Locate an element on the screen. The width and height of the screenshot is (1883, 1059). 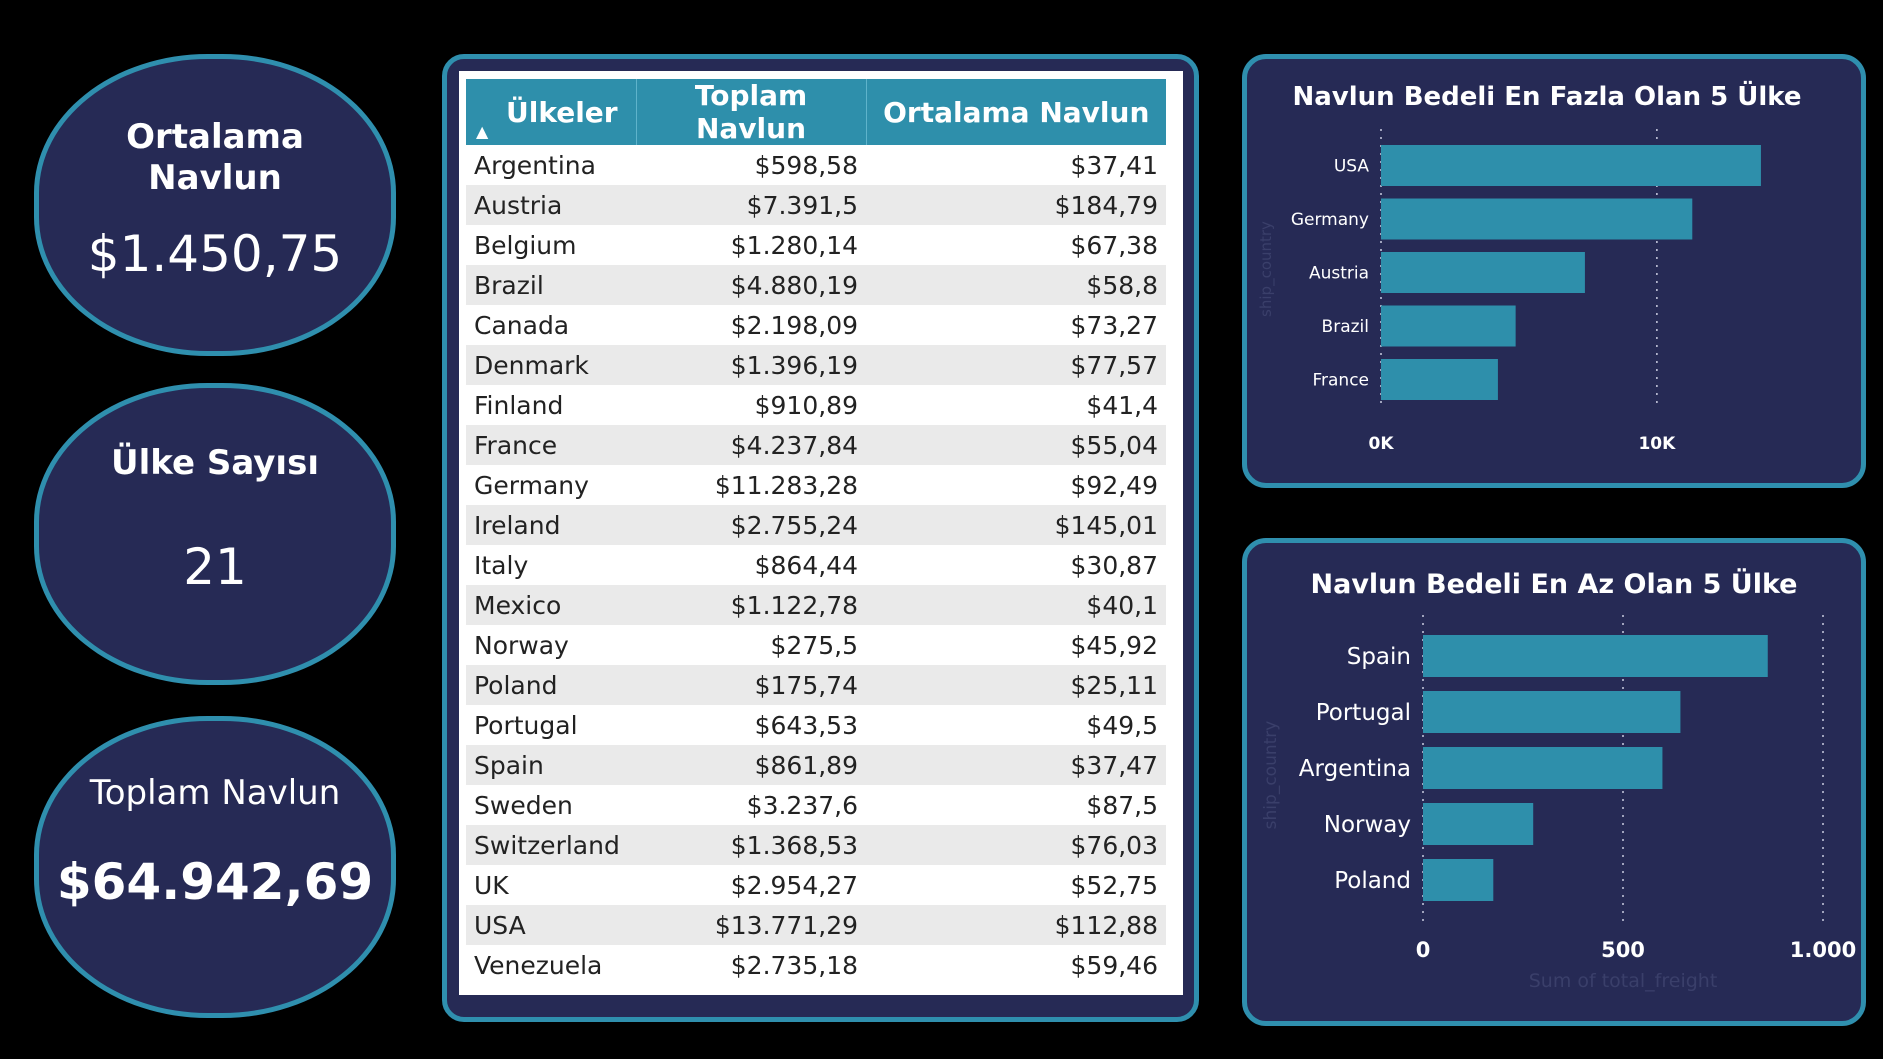
cell-avg-freight: $112,88 is located at coordinates (1016, 925).